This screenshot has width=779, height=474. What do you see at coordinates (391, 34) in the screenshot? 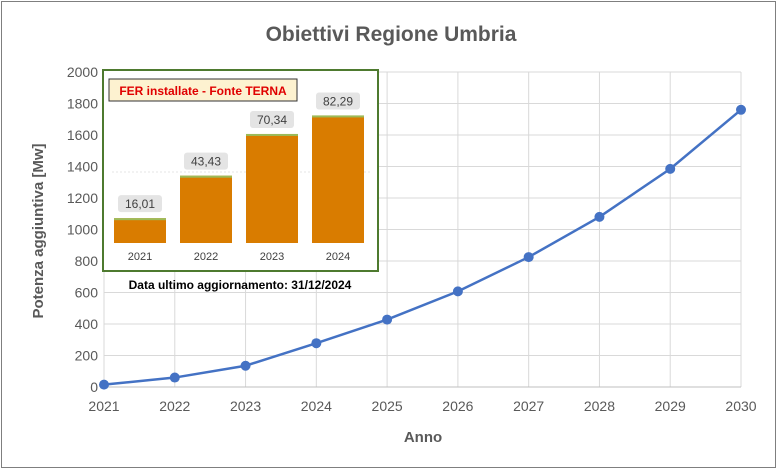
I see `chart-title: Obiettivi Regione Umbria` at bounding box center [391, 34].